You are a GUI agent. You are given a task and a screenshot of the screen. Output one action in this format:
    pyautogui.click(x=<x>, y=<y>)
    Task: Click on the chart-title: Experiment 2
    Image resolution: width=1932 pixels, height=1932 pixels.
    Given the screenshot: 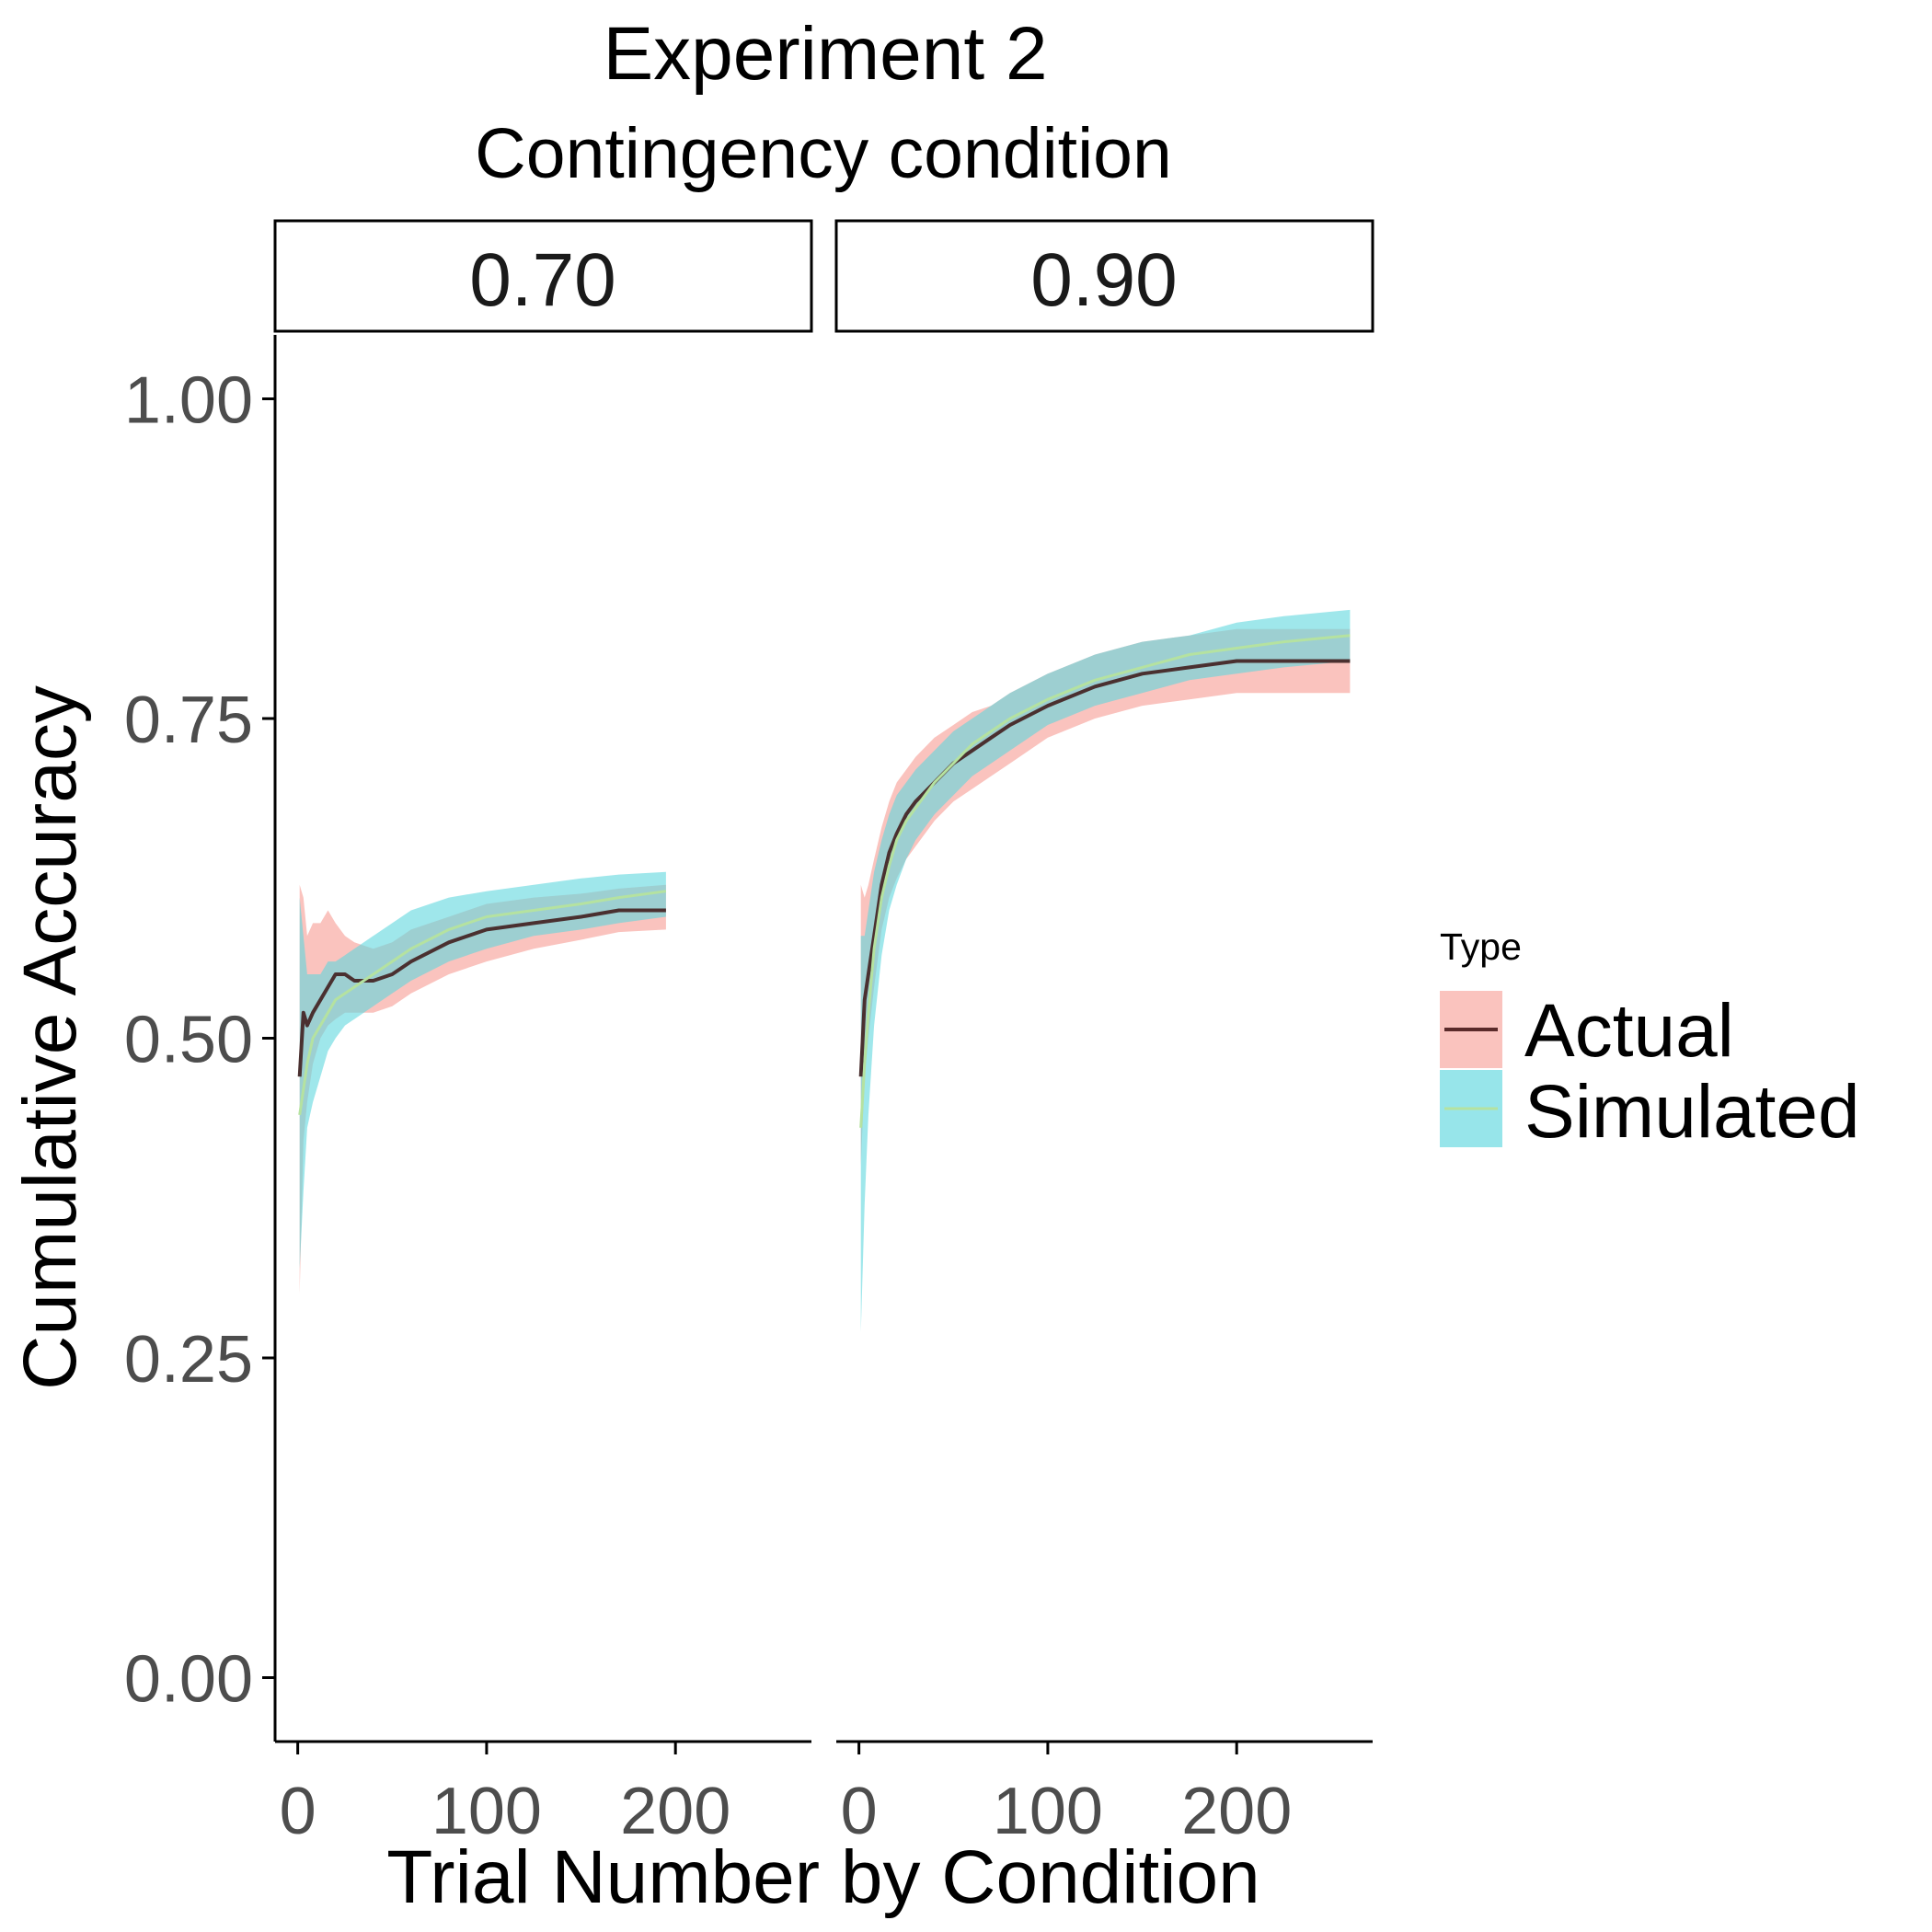 What is the action you would take?
    pyautogui.click(x=825, y=54)
    